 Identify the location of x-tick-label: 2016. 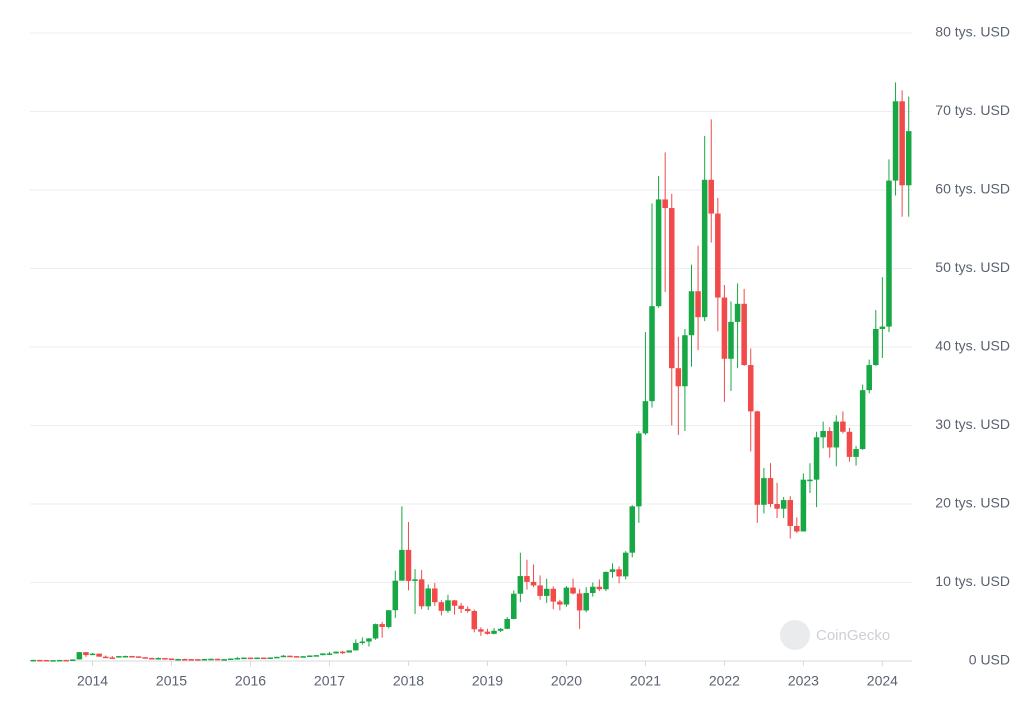
(250, 681).